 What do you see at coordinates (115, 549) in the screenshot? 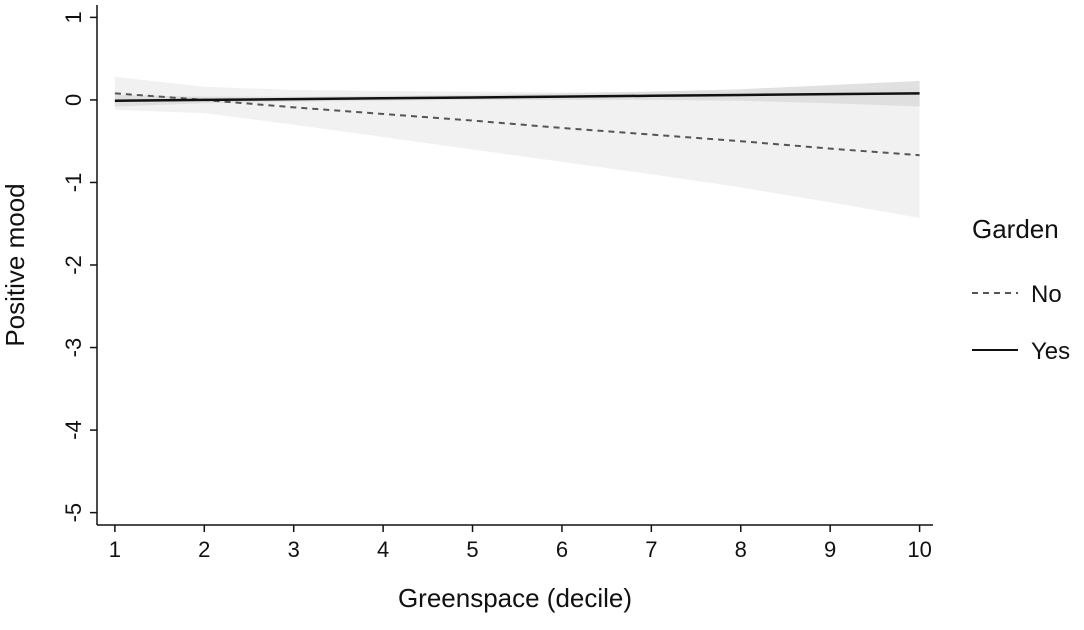
I see `x-tick-label: 1` at bounding box center [115, 549].